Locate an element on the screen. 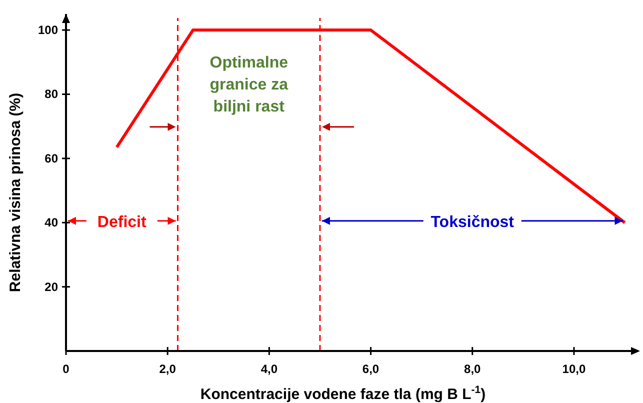 The image size is (643, 403). y-tick-label: 80 is located at coordinates (51, 94).